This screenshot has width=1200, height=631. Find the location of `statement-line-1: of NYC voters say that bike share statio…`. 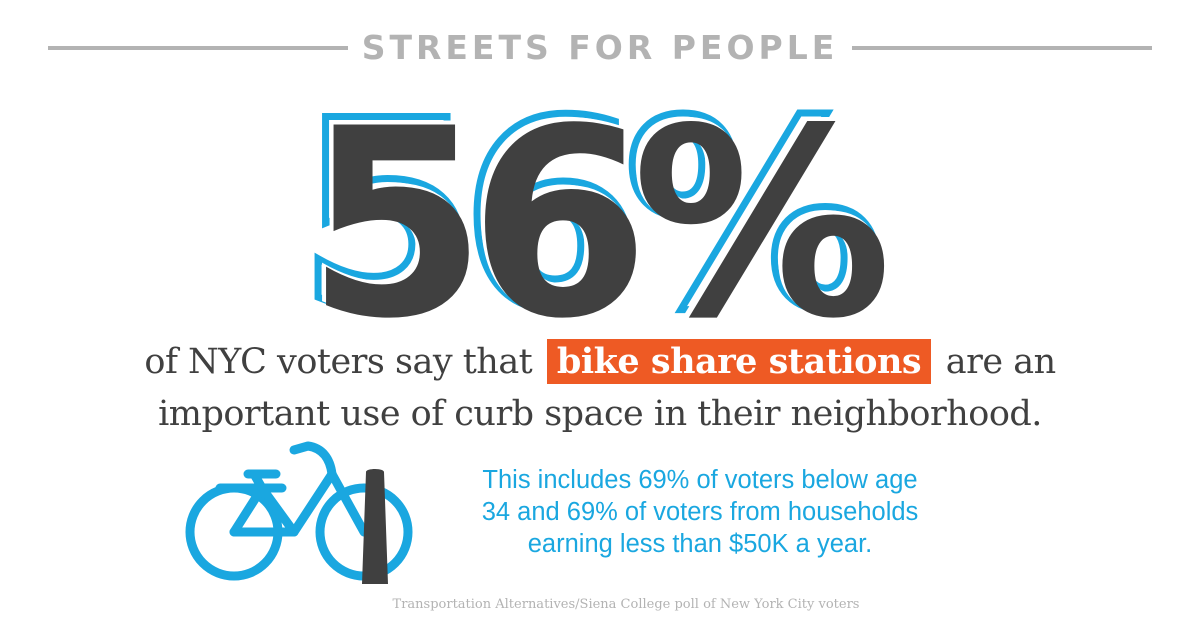

statement-line-1: of NYC voters say that bike share statio… is located at coordinates (600, 362).